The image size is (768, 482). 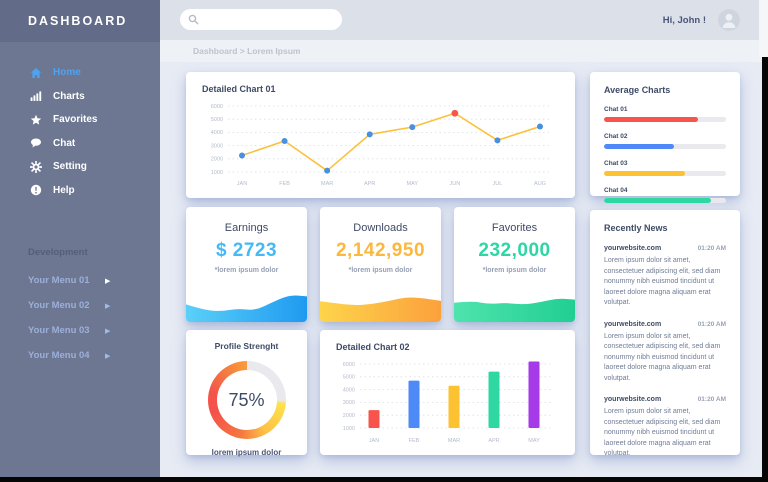 What do you see at coordinates (665, 141) in the screenshot?
I see `progress-row-chat-02: Chat 02` at bounding box center [665, 141].